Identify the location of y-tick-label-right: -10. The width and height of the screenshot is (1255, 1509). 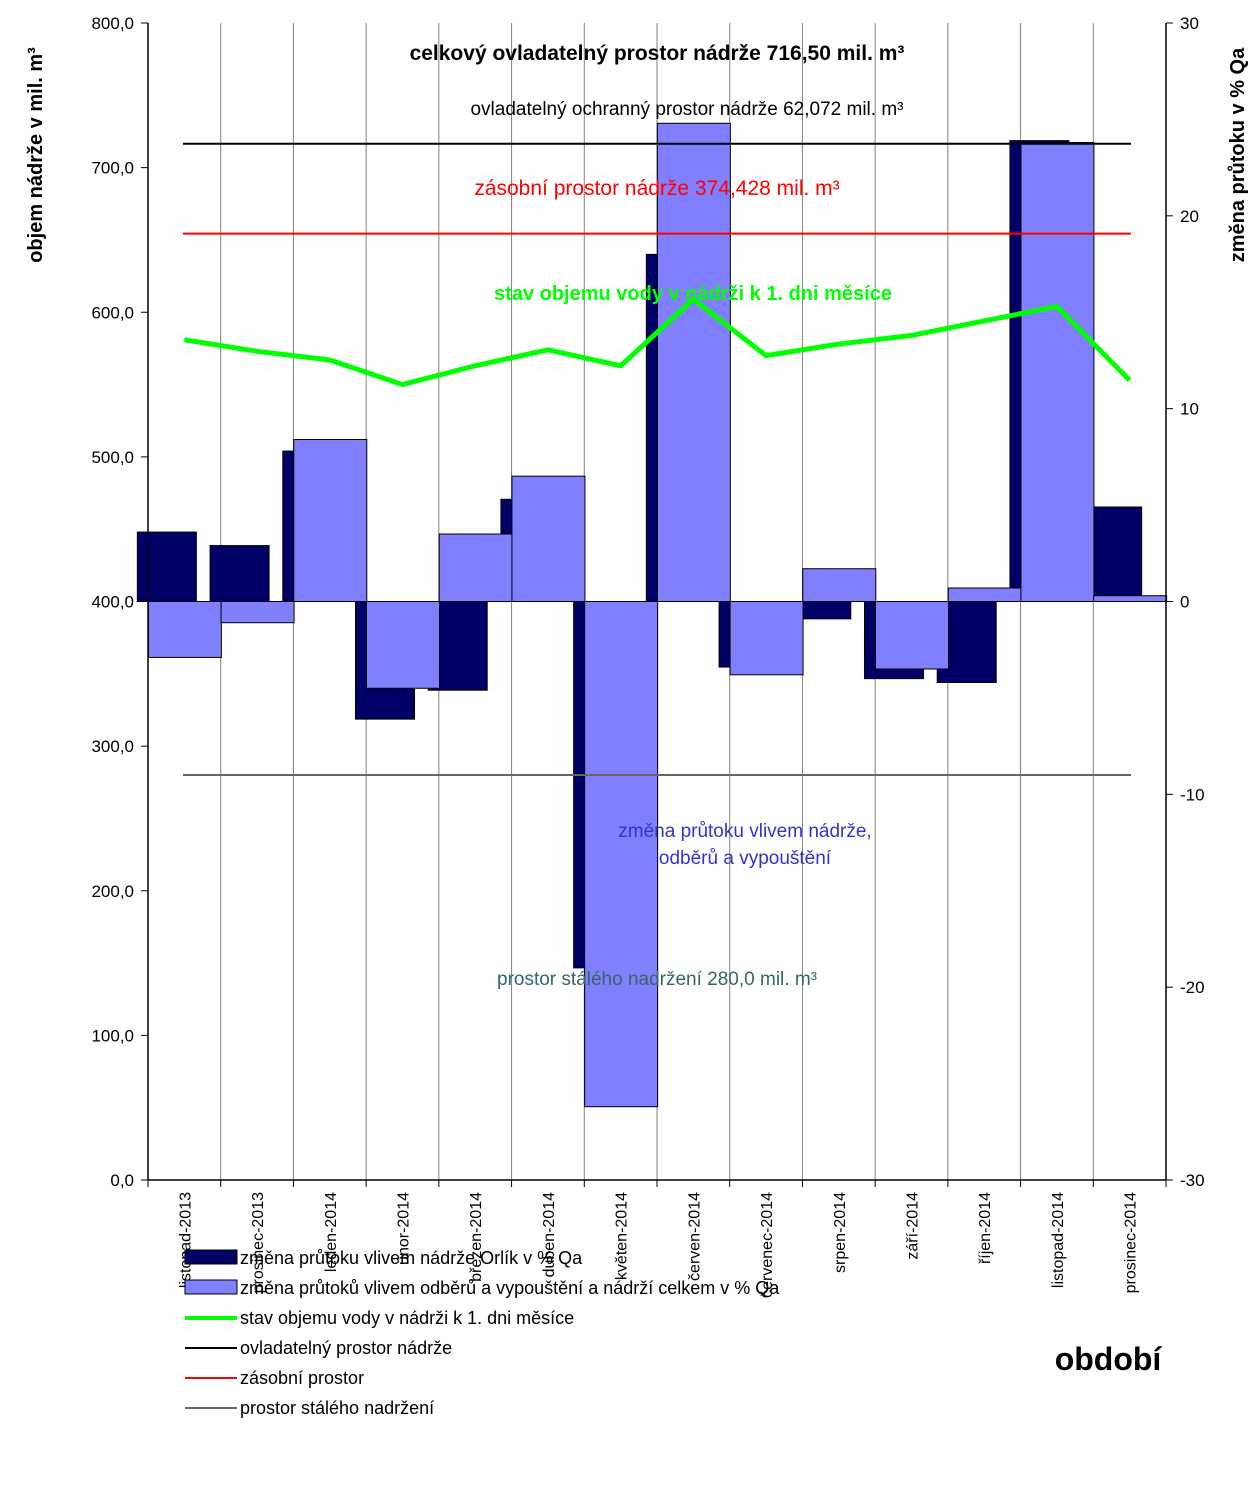
(1192, 794).